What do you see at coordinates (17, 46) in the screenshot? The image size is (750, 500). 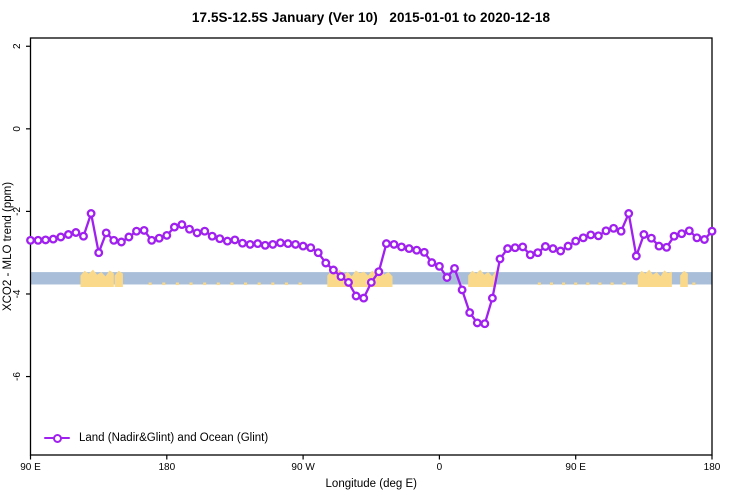 I see `y-axis-tick-label: 2` at bounding box center [17, 46].